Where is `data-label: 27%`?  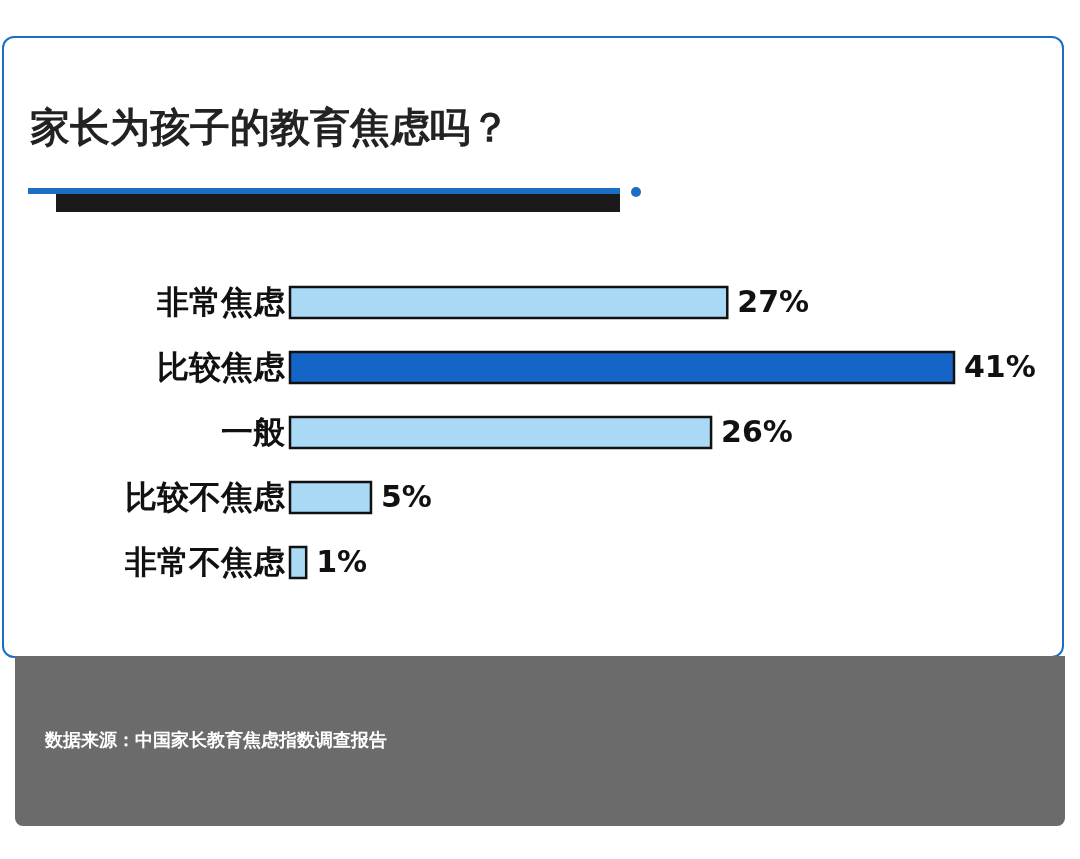 data-label: 27% is located at coordinates (773, 301).